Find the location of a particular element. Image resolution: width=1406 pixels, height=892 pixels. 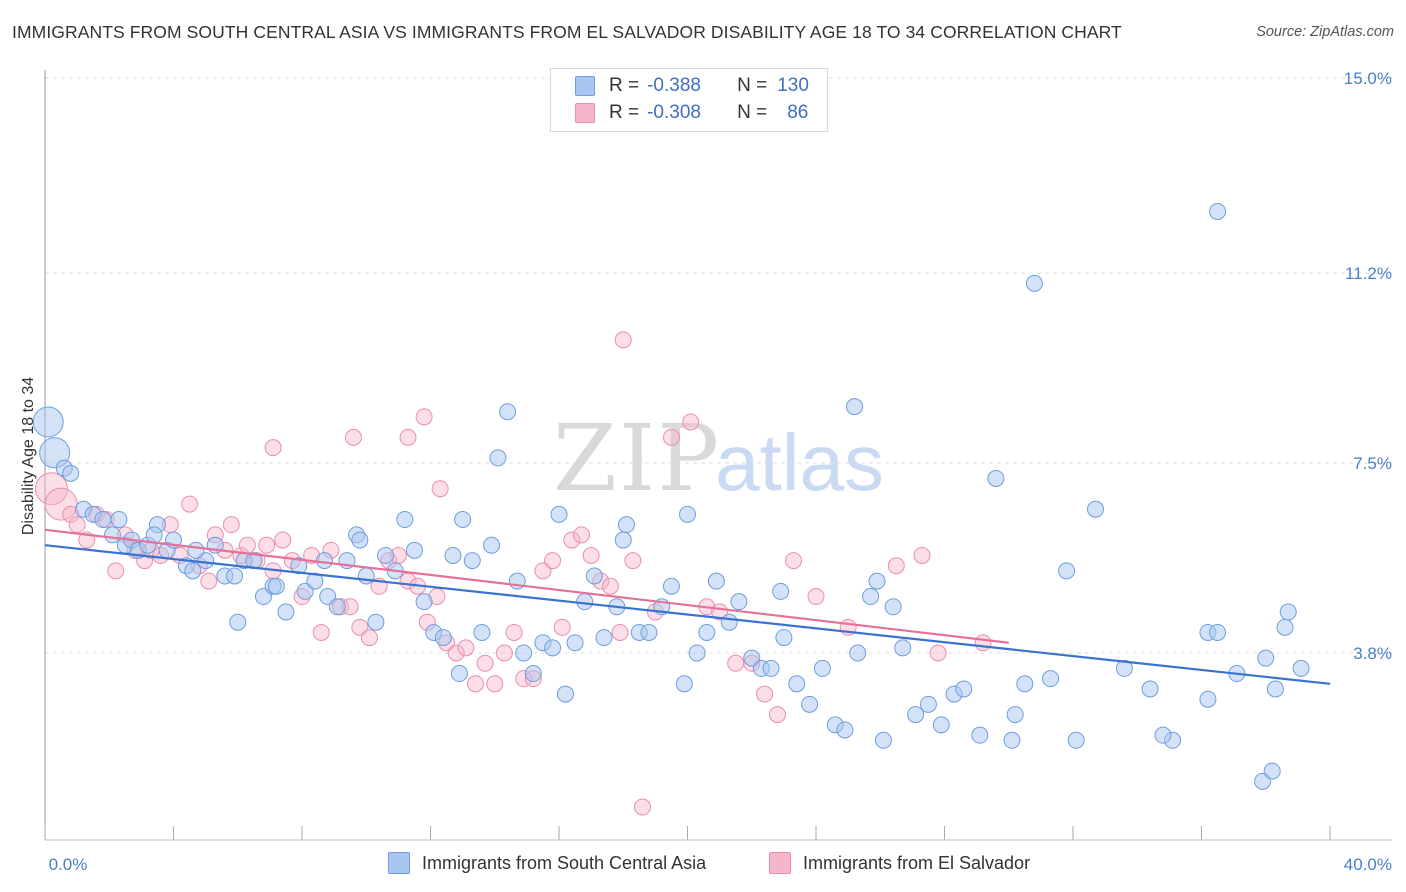

legend-r-value: -0.388 is located at coordinates (674, 85).